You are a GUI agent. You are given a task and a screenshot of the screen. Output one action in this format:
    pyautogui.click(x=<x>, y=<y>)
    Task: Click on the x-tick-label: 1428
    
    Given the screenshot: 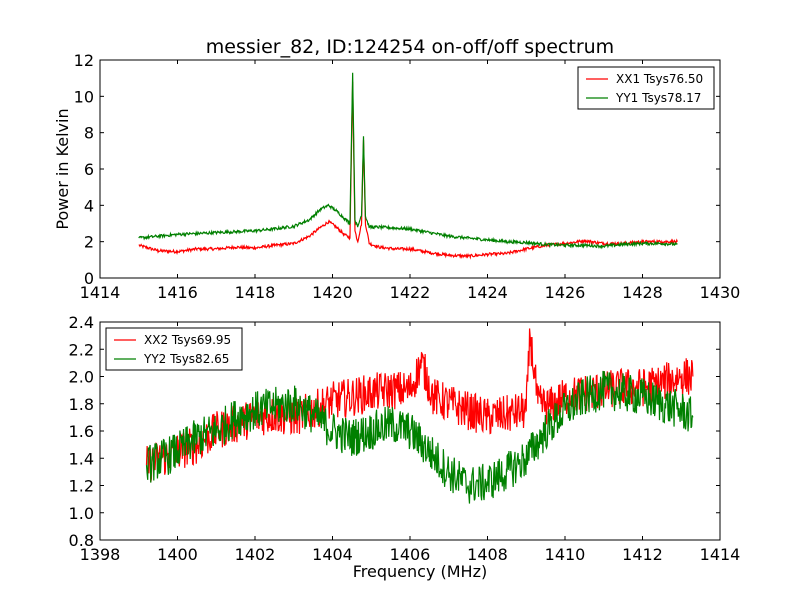 What is the action you would take?
    pyautogui.click(x=642, y=292)
    